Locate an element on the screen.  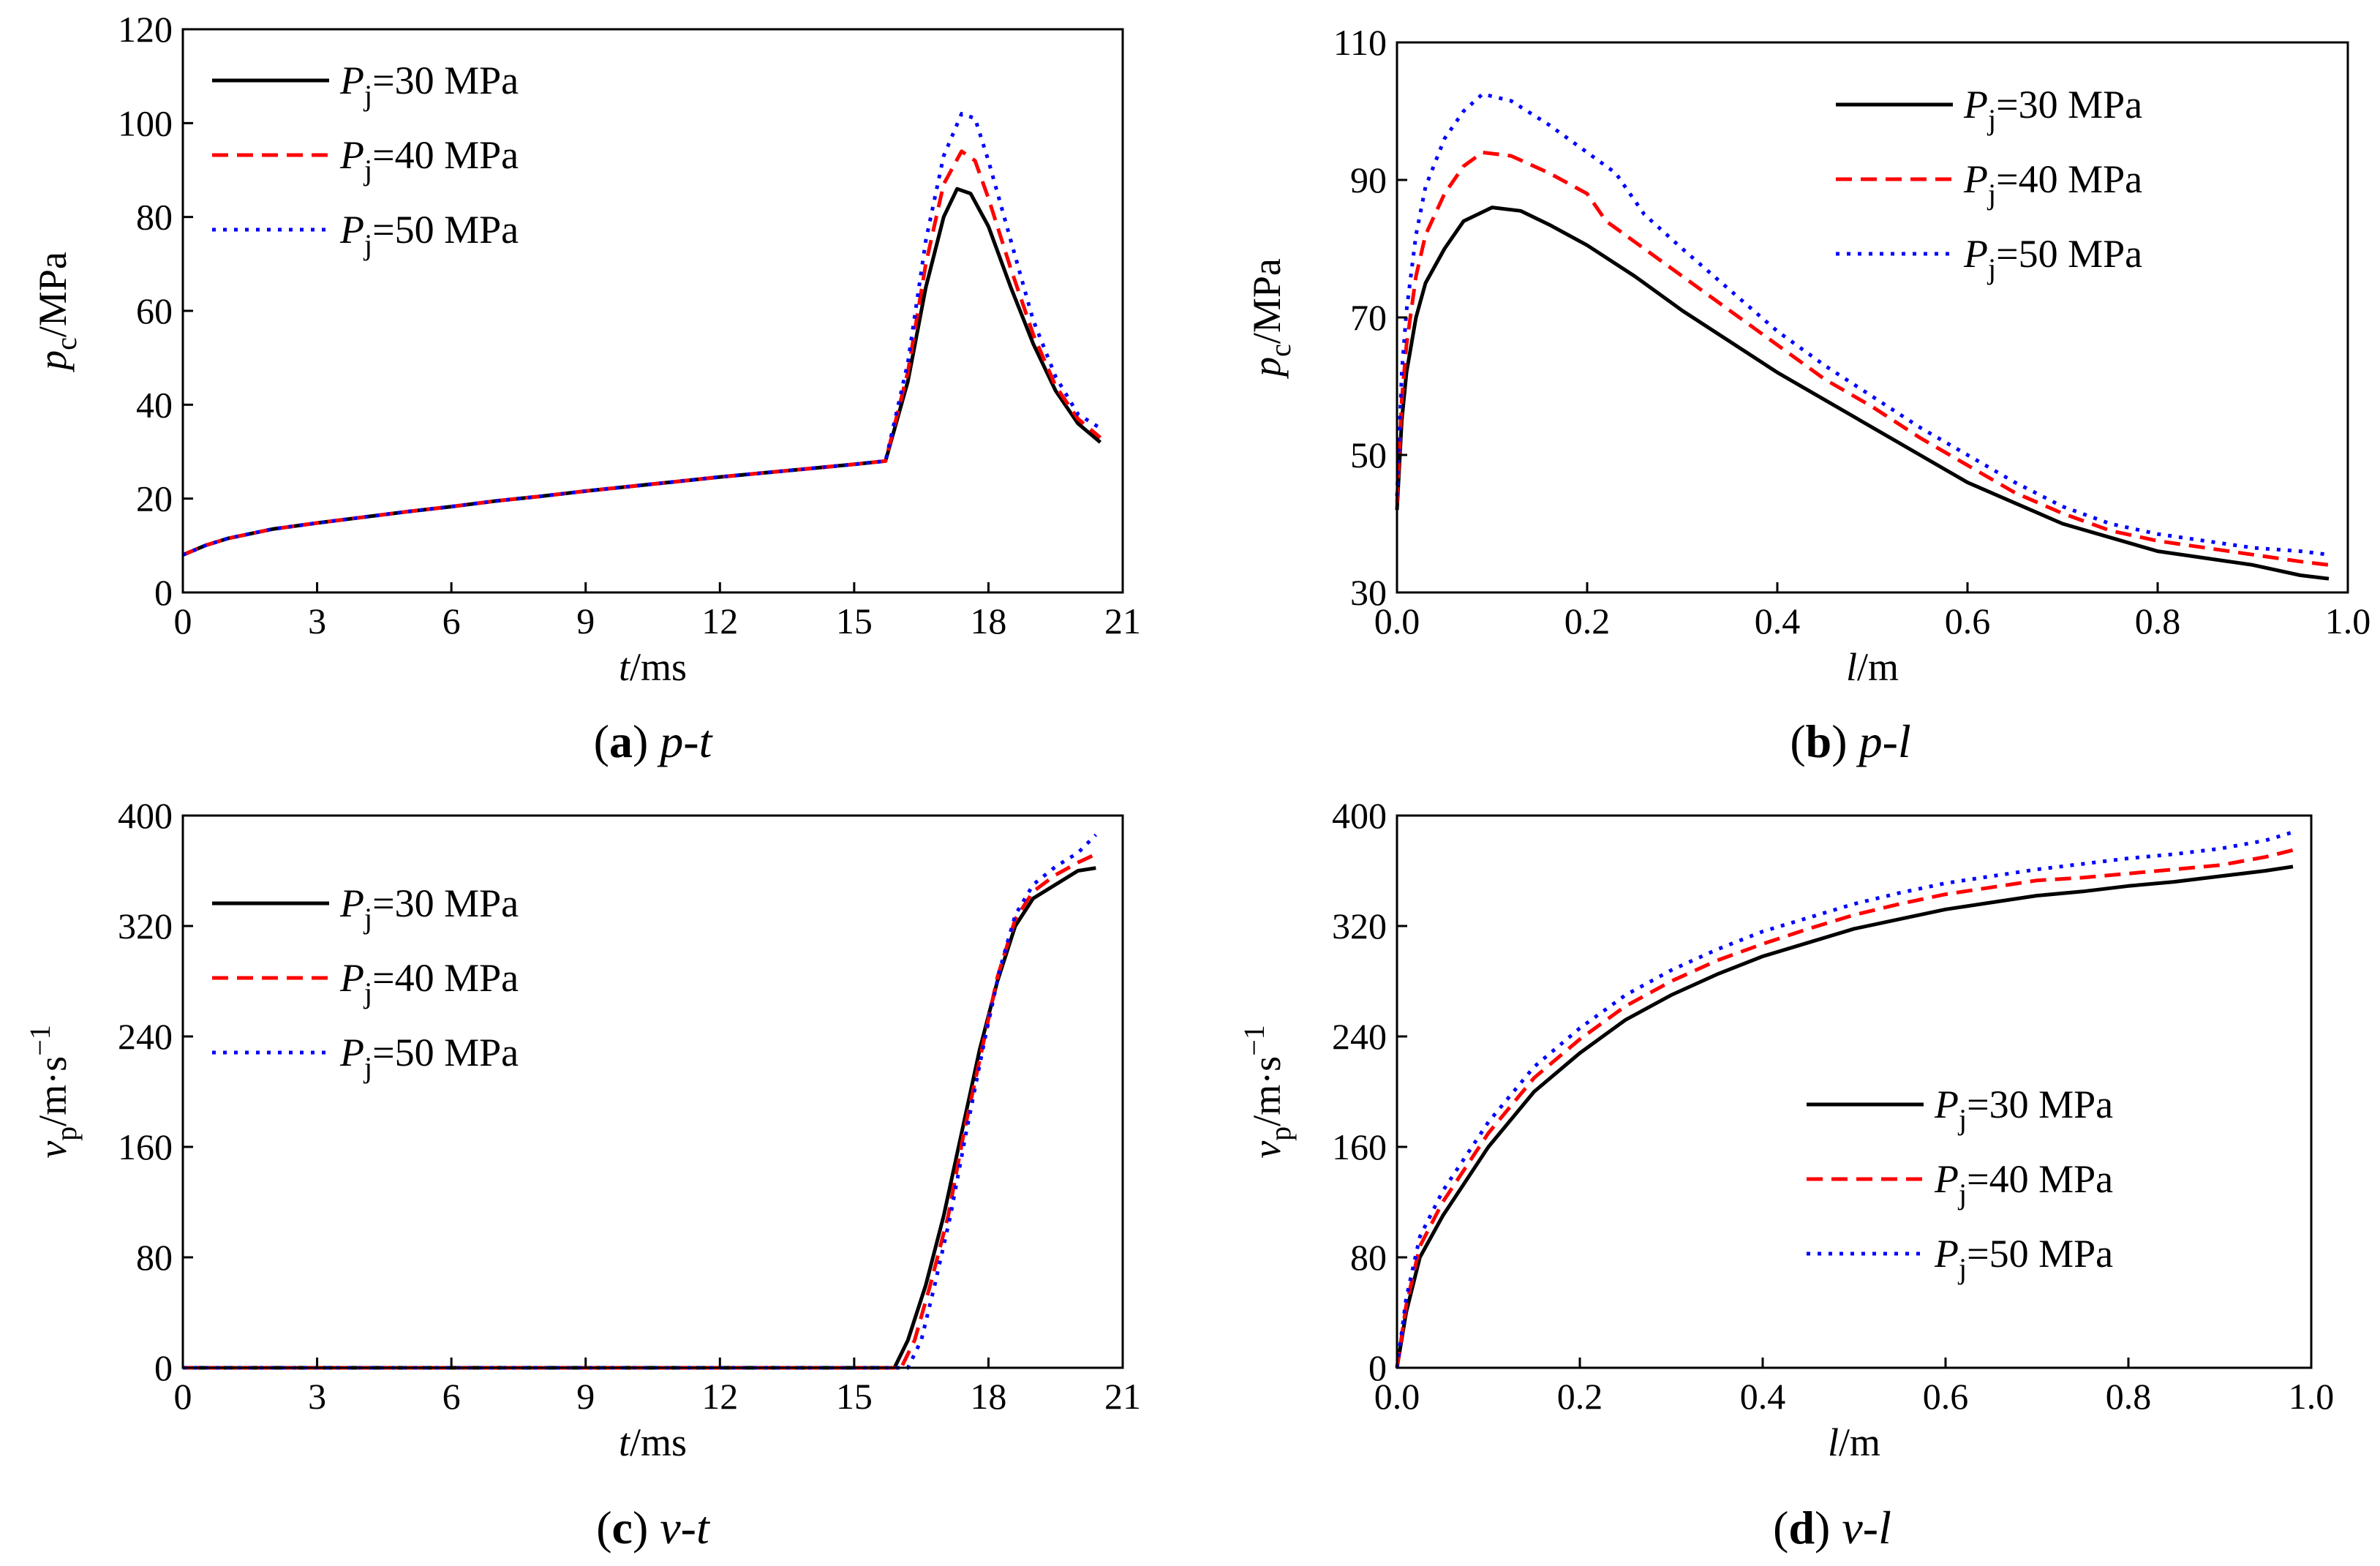
y-axis-subscript: c is located at coordinates (1281, 350).